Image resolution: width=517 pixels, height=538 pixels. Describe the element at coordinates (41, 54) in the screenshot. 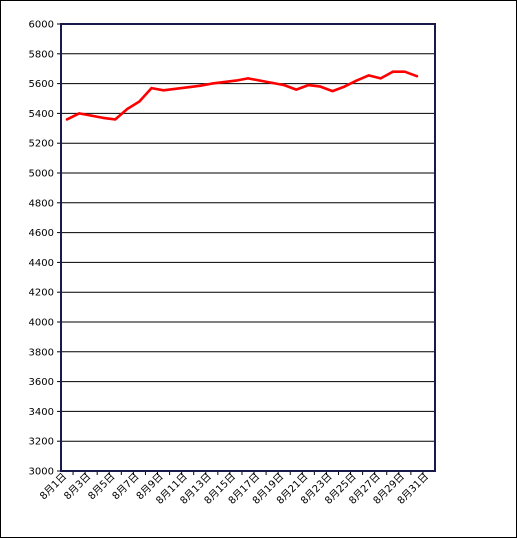

I see `y-tick-label: 5800` at that location.